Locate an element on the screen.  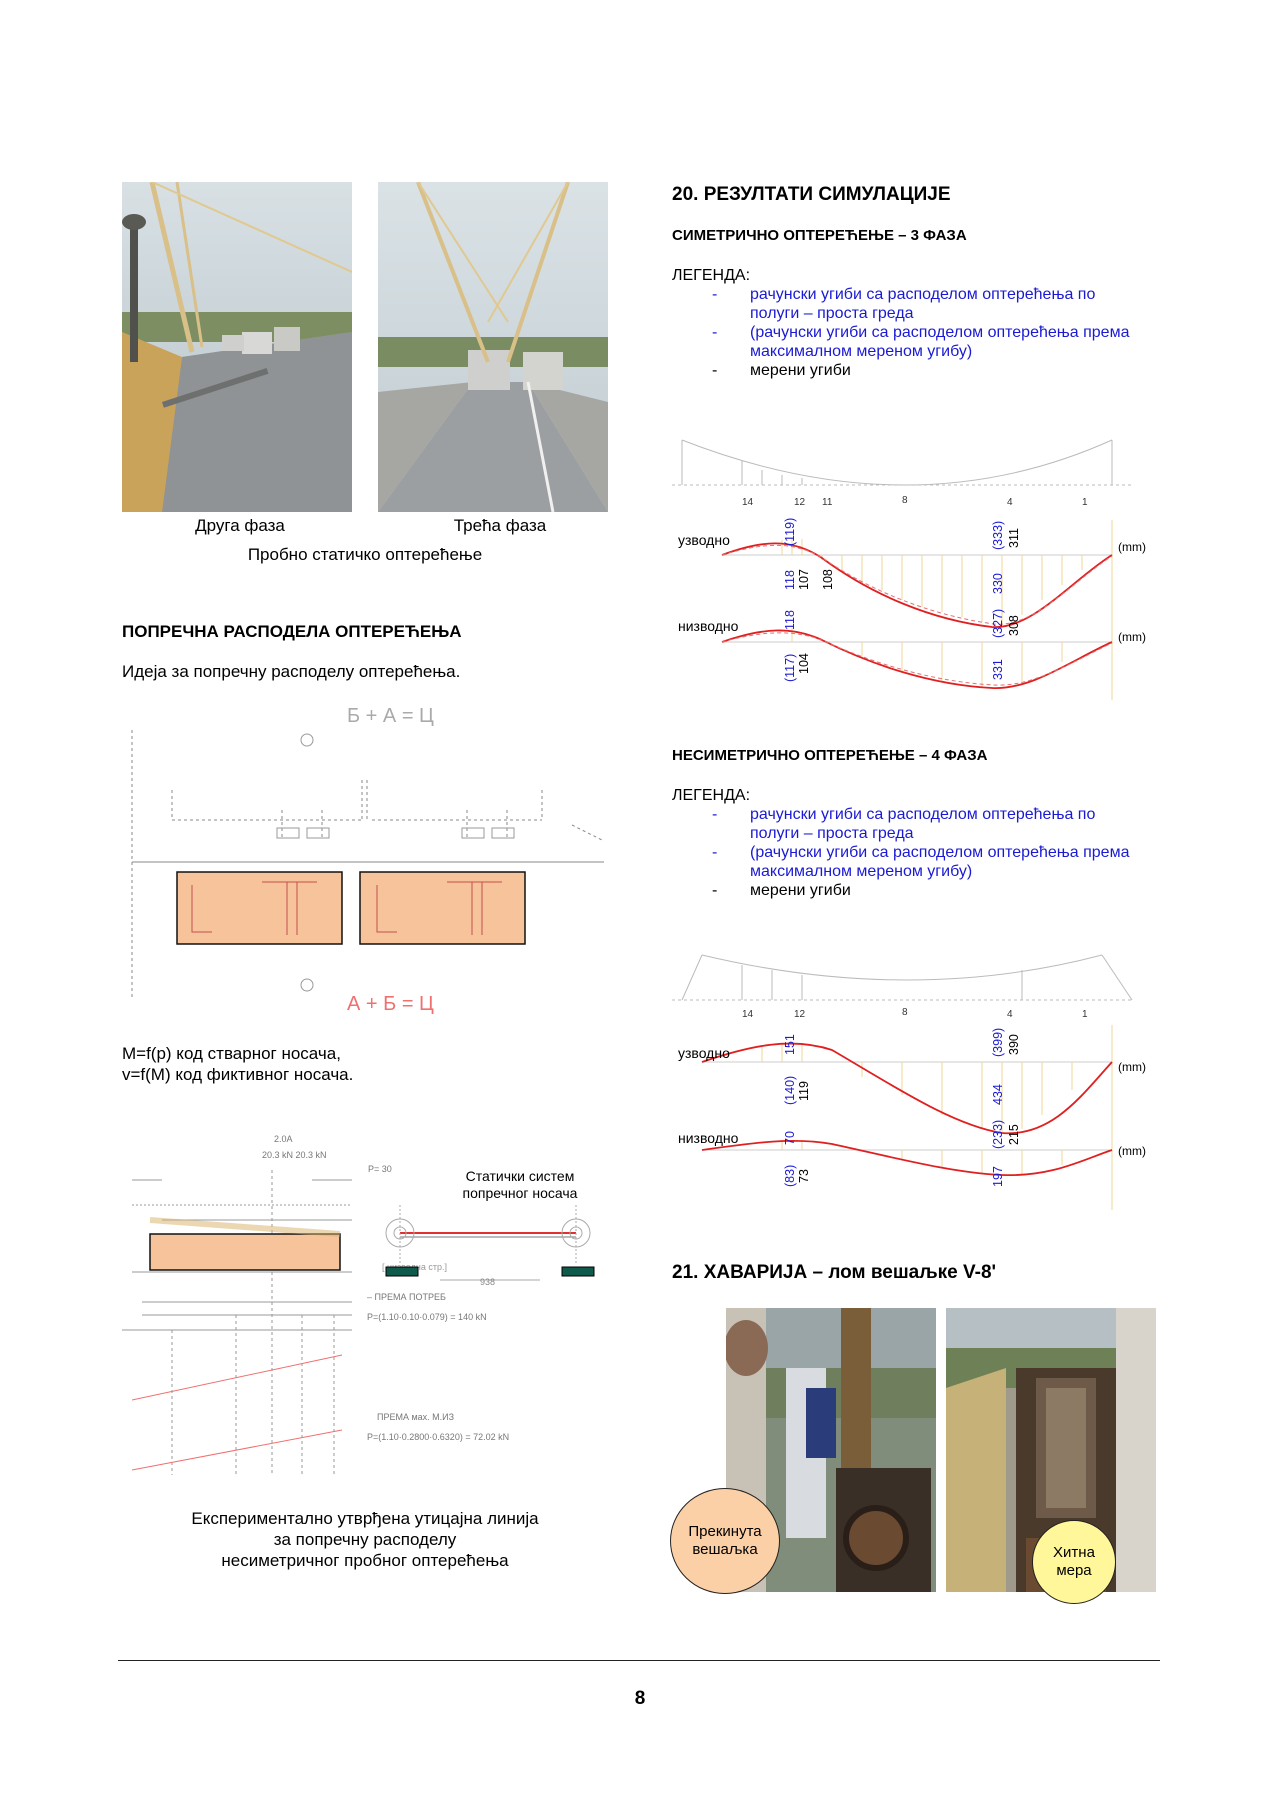
sym-up-meas-11: 108 is located at coordinates (828, 579).